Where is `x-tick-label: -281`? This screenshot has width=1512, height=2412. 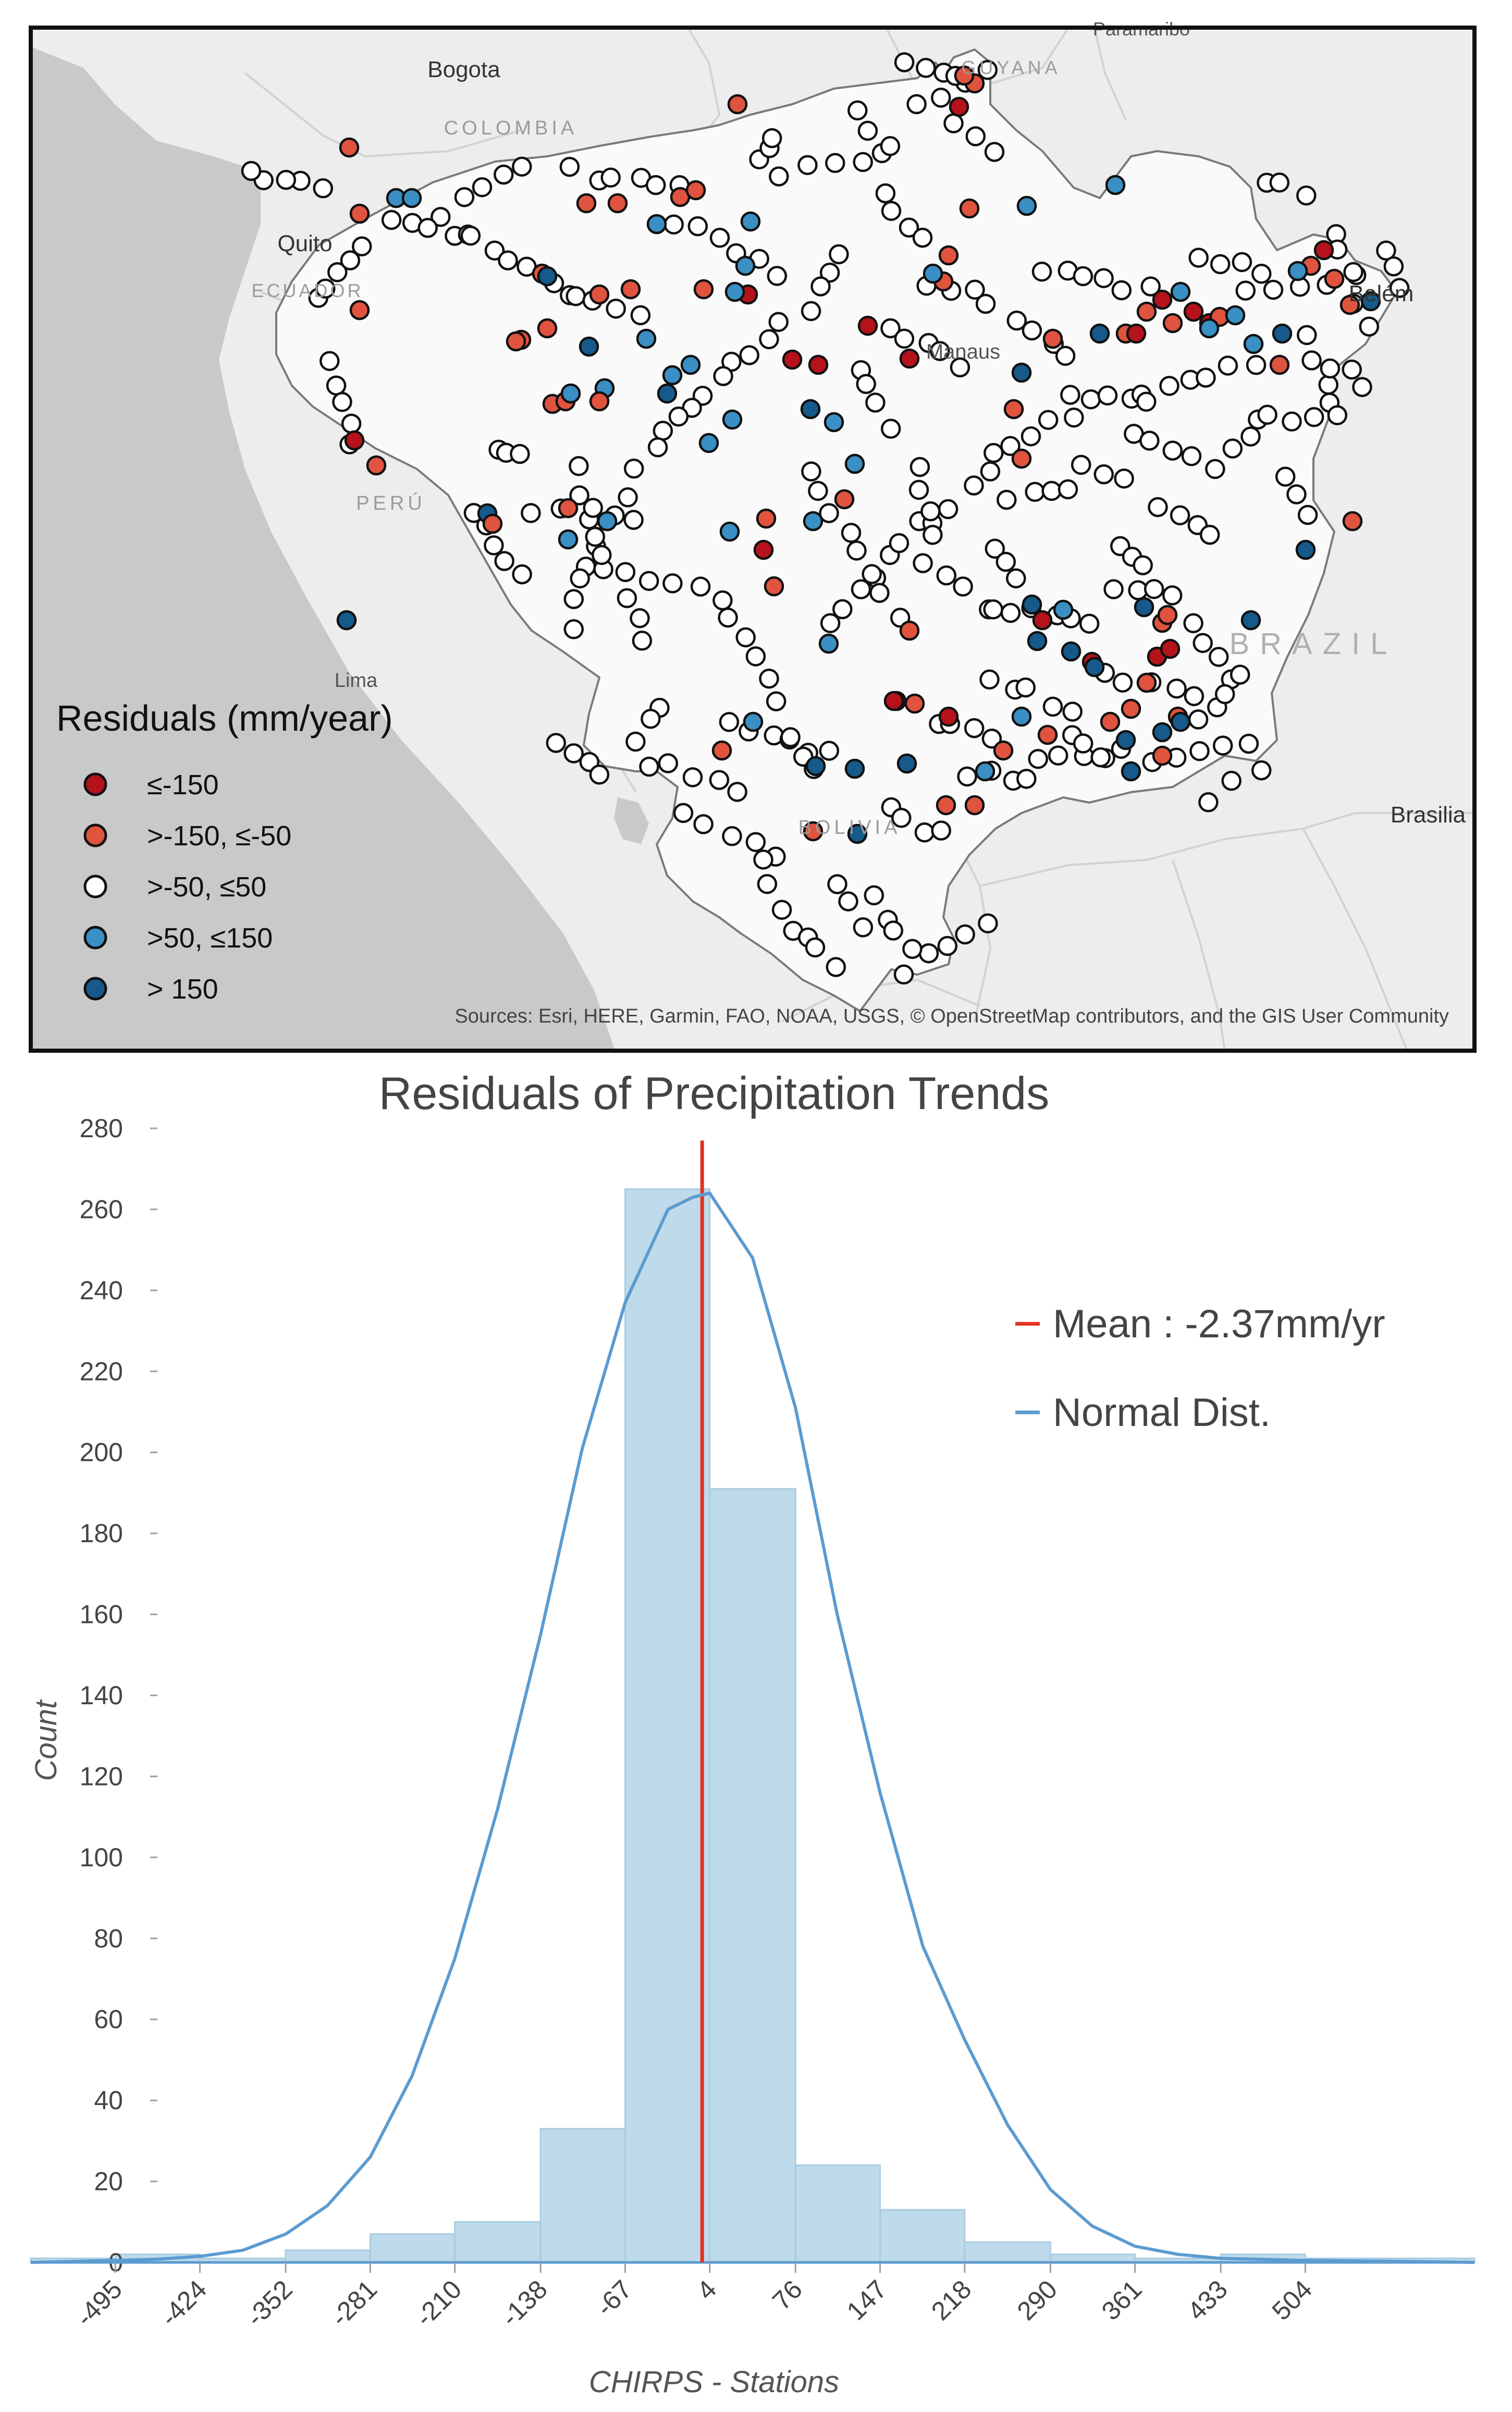
x-tick-label: -281 is located at coordinates (354, 2303).